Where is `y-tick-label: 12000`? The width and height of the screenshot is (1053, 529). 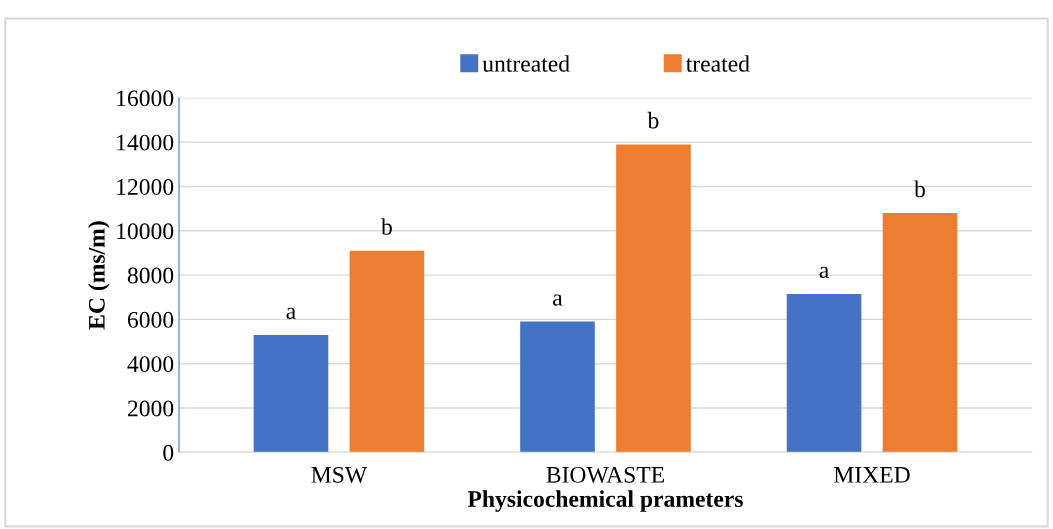
y-tick-label: 12000 is located at coordinates (145, 186).